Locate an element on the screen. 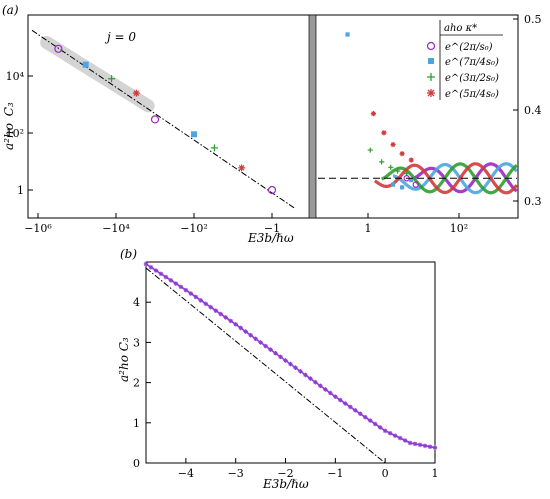 This screenshot has width=550, height=499. b-ytick-label-5: 4 is located at coordinates (136, 302).